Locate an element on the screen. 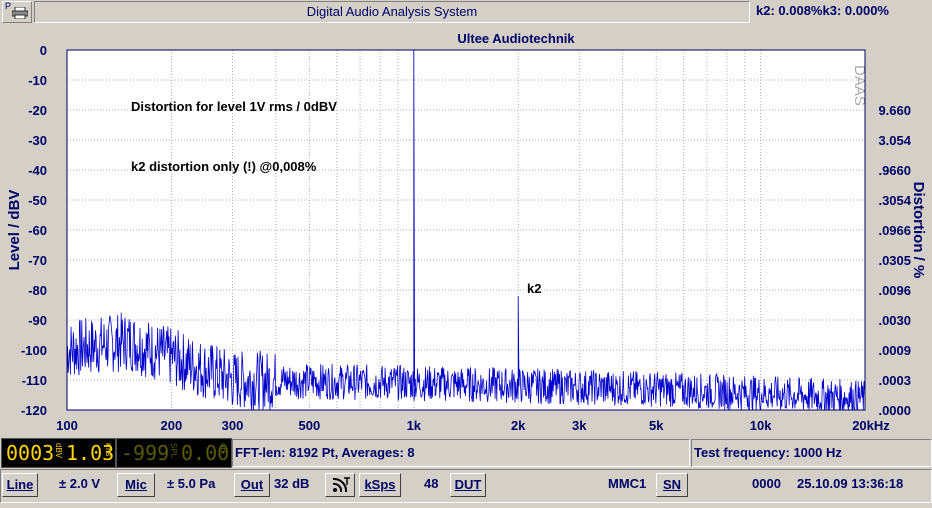 Image resolution: width=932 pixels, height=508 pixels. annotation-level: Distortion for level 1V rms / 0dBV is located at coordinates (234, 106).